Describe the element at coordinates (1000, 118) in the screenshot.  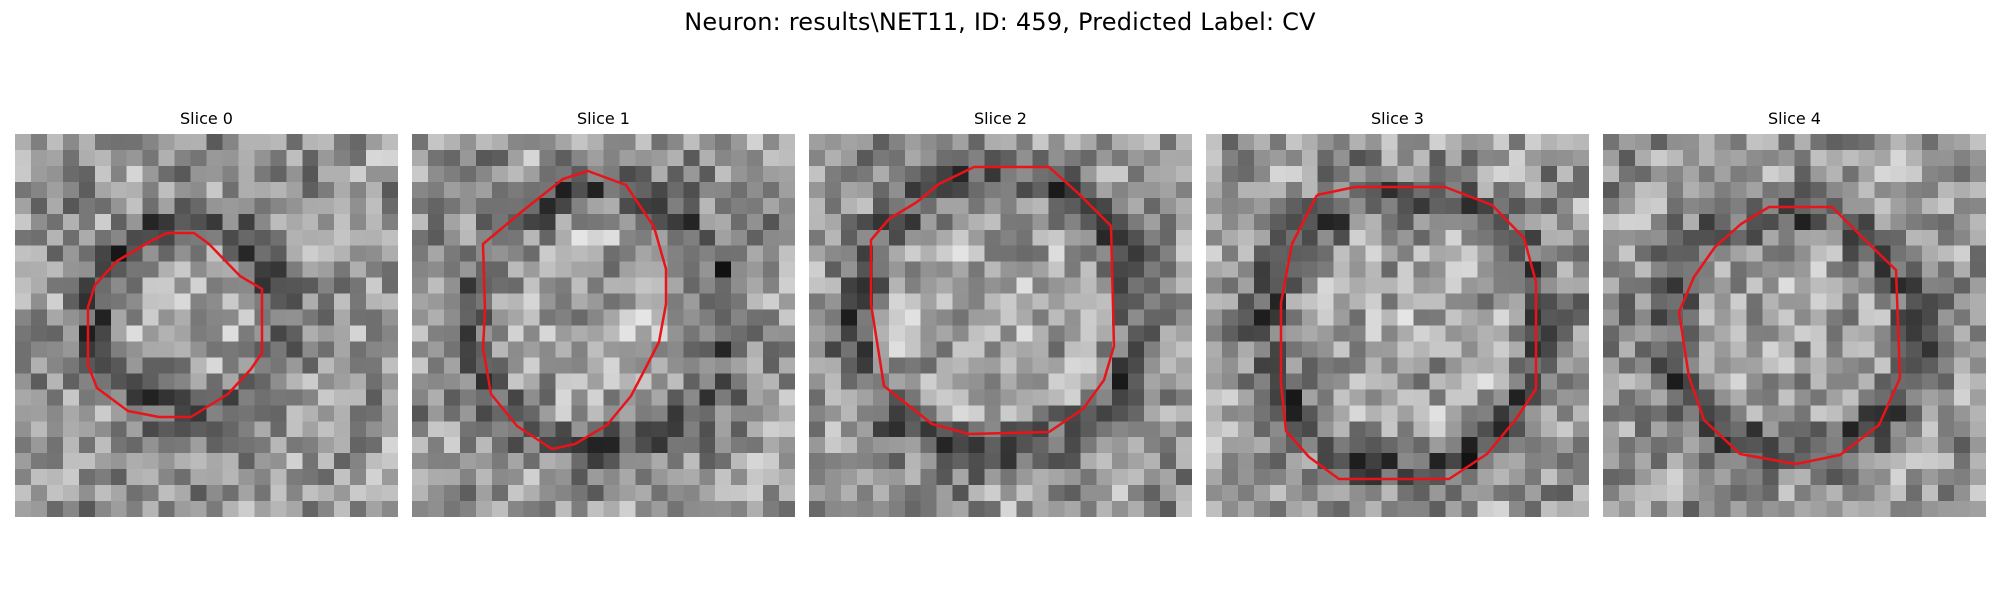
I see `slice-title: Slice 2` at that location.